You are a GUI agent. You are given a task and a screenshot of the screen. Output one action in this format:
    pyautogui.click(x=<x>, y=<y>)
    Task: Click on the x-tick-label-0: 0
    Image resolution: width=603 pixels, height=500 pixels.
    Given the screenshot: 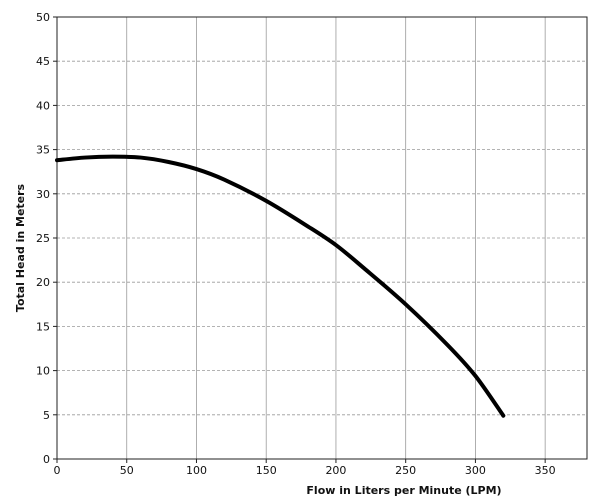 What is the action you would take?
    pyautogui.click(x=57, y=470)
    